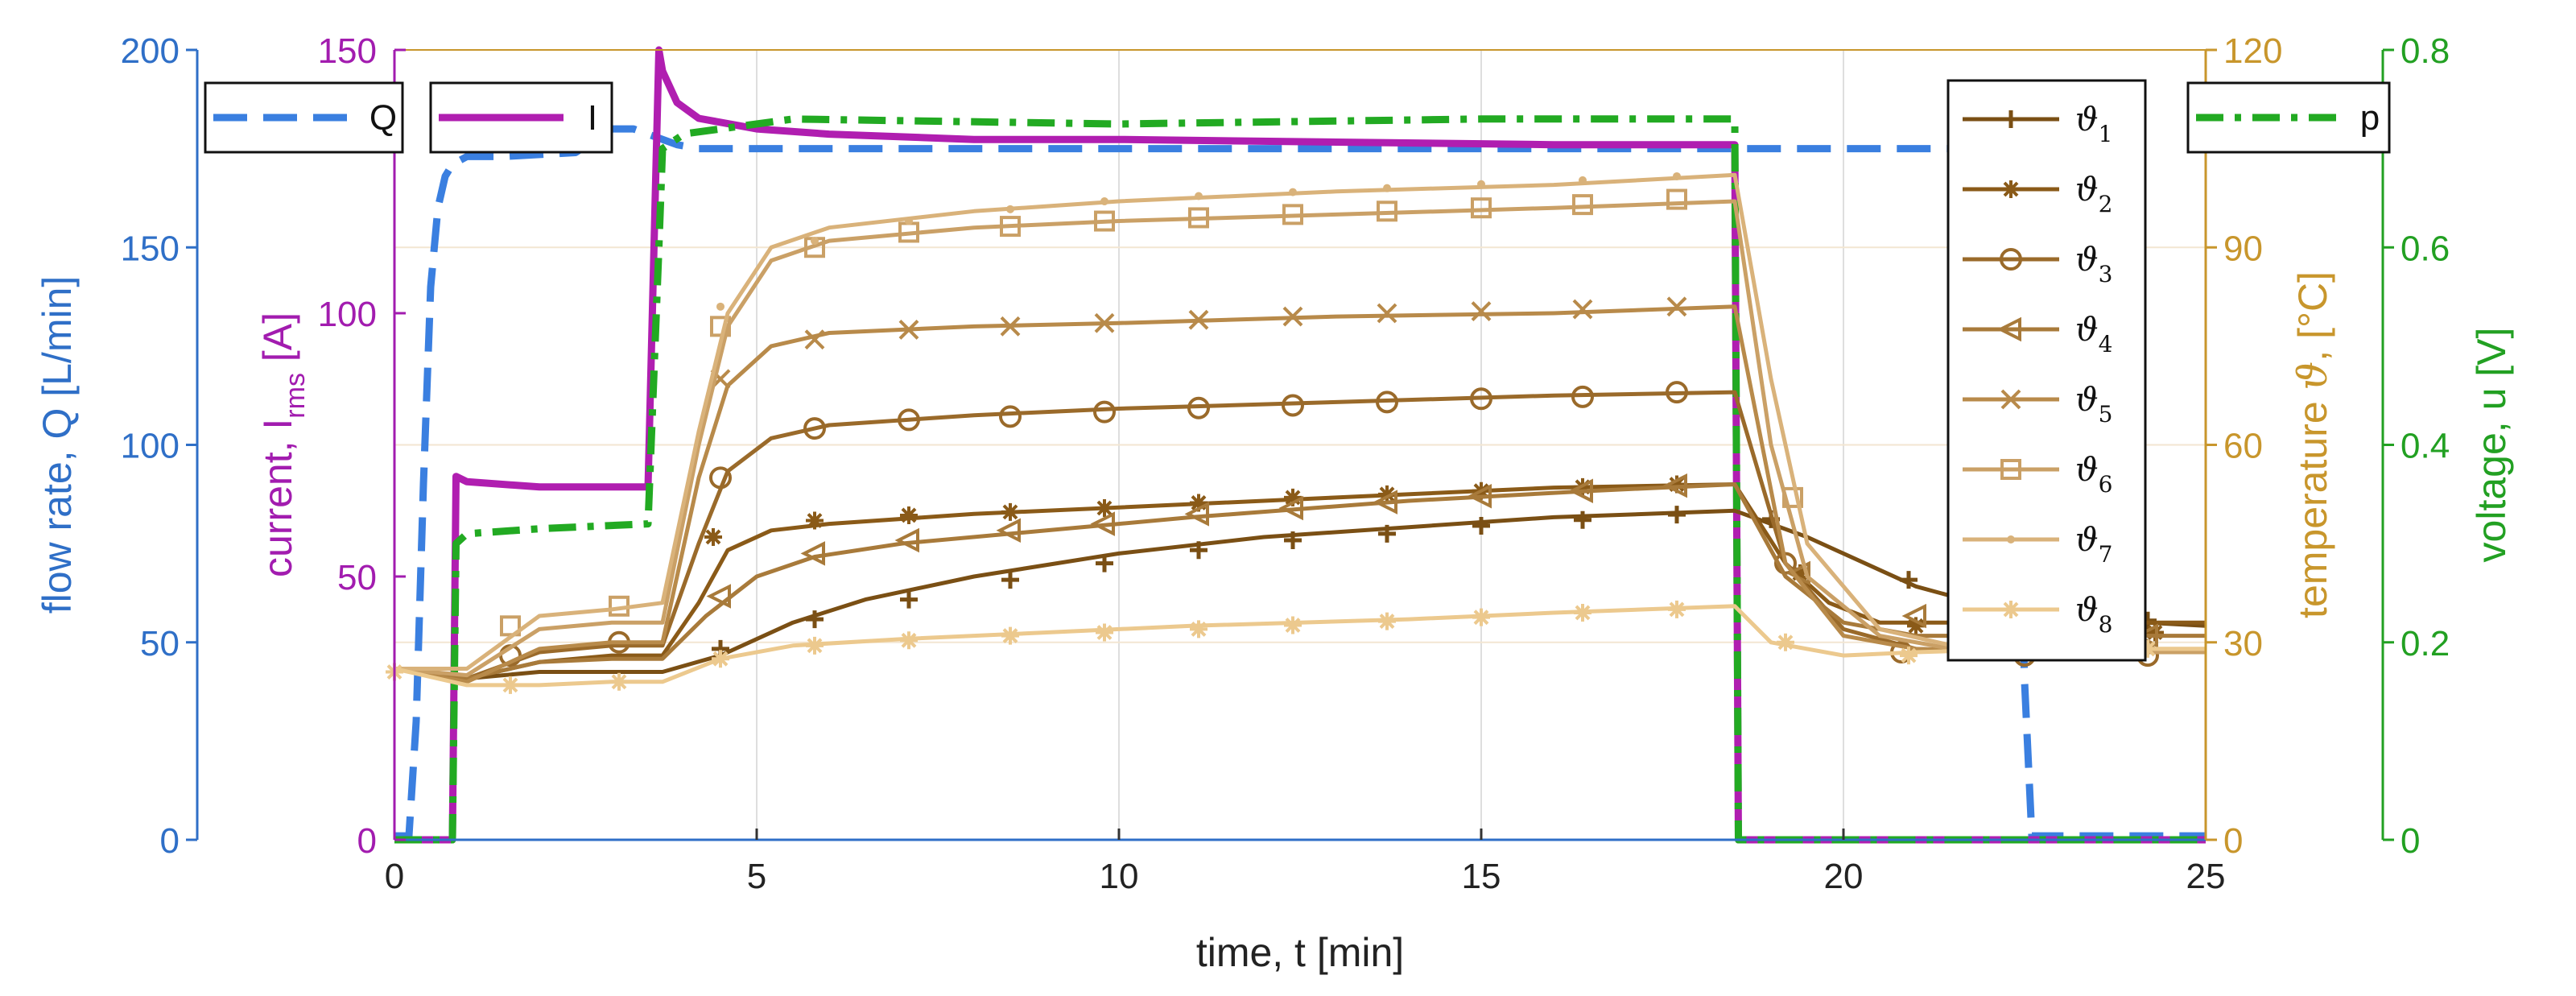  I want to click on legend-theta-subscript: 4, so click(2106, 344).